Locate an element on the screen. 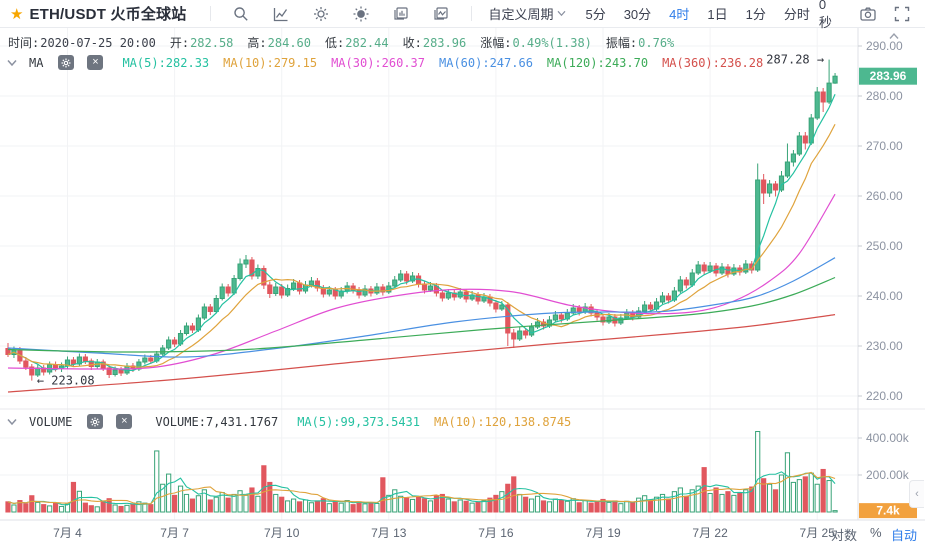 The height and width of the screenshot is (544, 925). period-tab-1分: 1分 is located at coordinates (755, 14).